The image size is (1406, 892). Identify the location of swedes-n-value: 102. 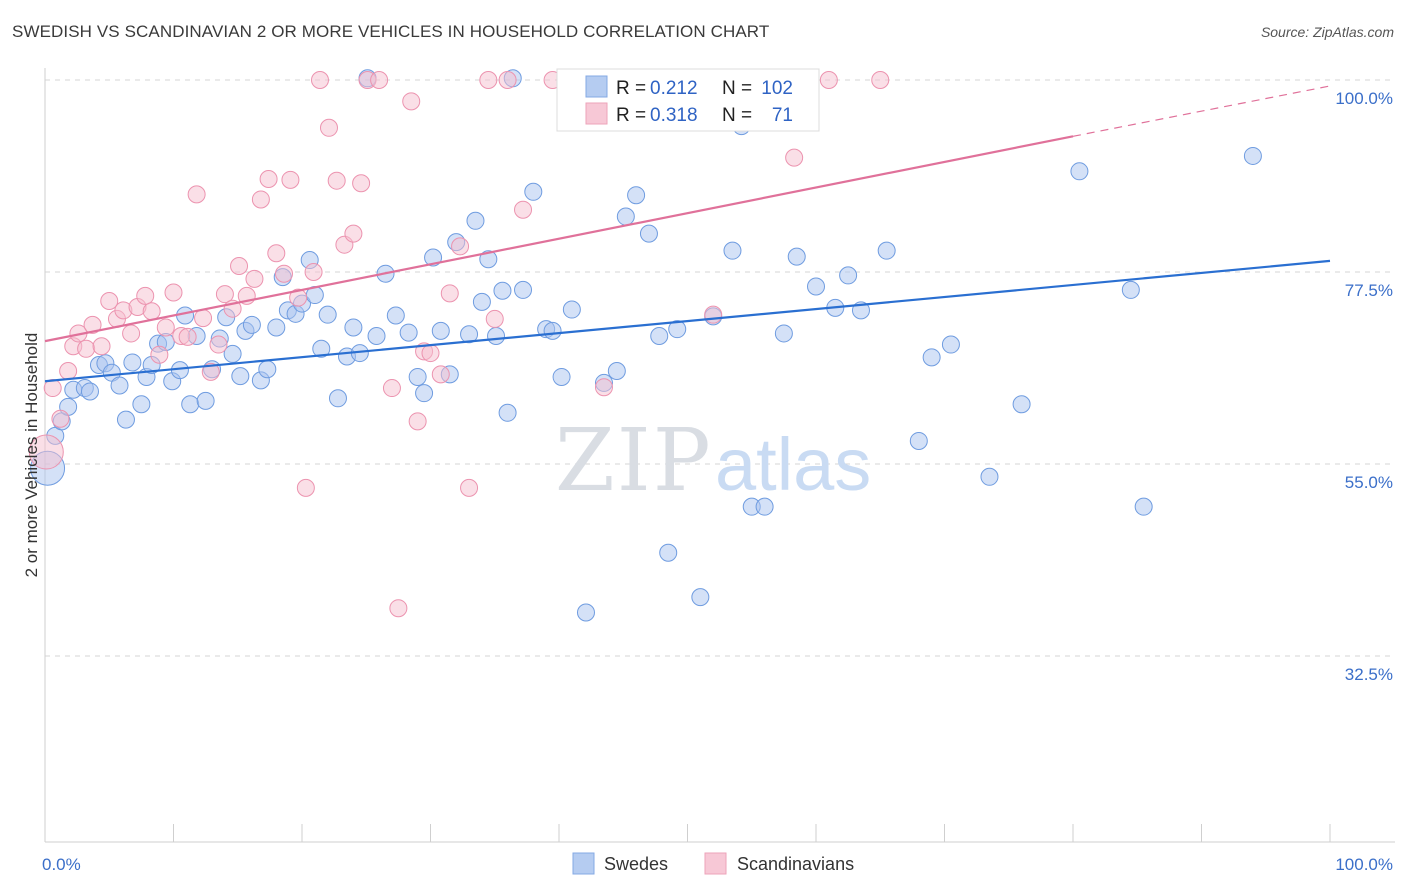
(777, 88).